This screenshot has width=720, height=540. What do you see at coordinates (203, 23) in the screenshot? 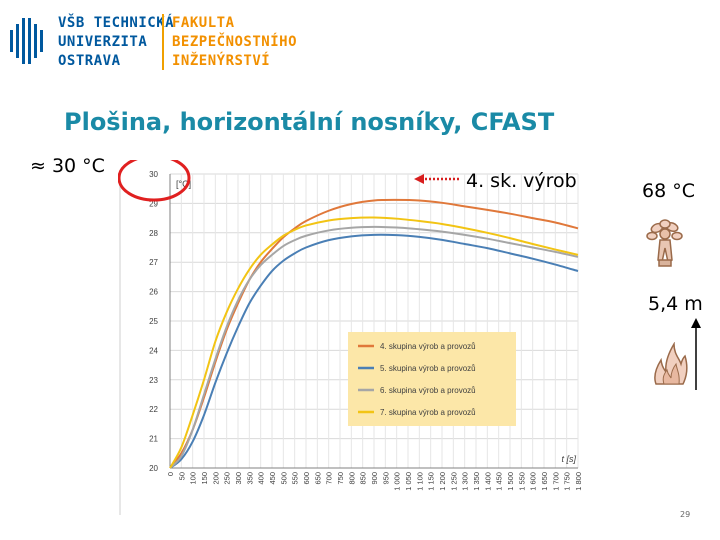
I see `faculty-name-line: FAKULTA` at bounding box center [203, 23].